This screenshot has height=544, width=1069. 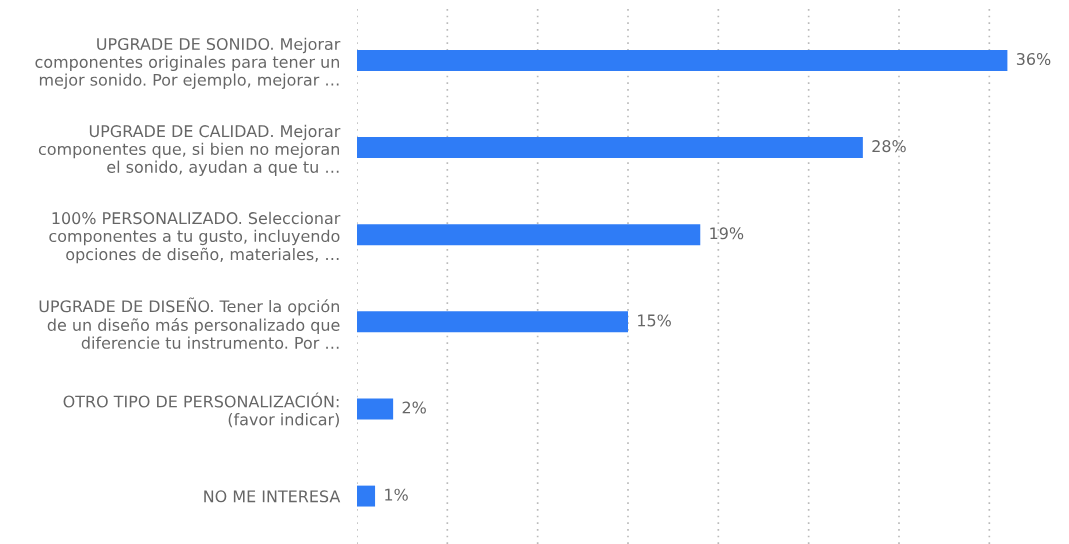 What do you see at coordinates (396, 494) in the screenshot?
I see `data-label: 1%` at bounding box center [396, 494].